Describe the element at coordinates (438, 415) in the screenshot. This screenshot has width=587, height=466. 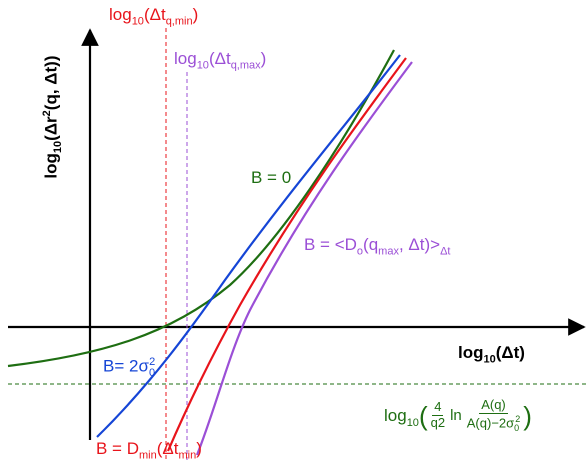
I see `fraction-four-over-q2: 4 q2` at that location.